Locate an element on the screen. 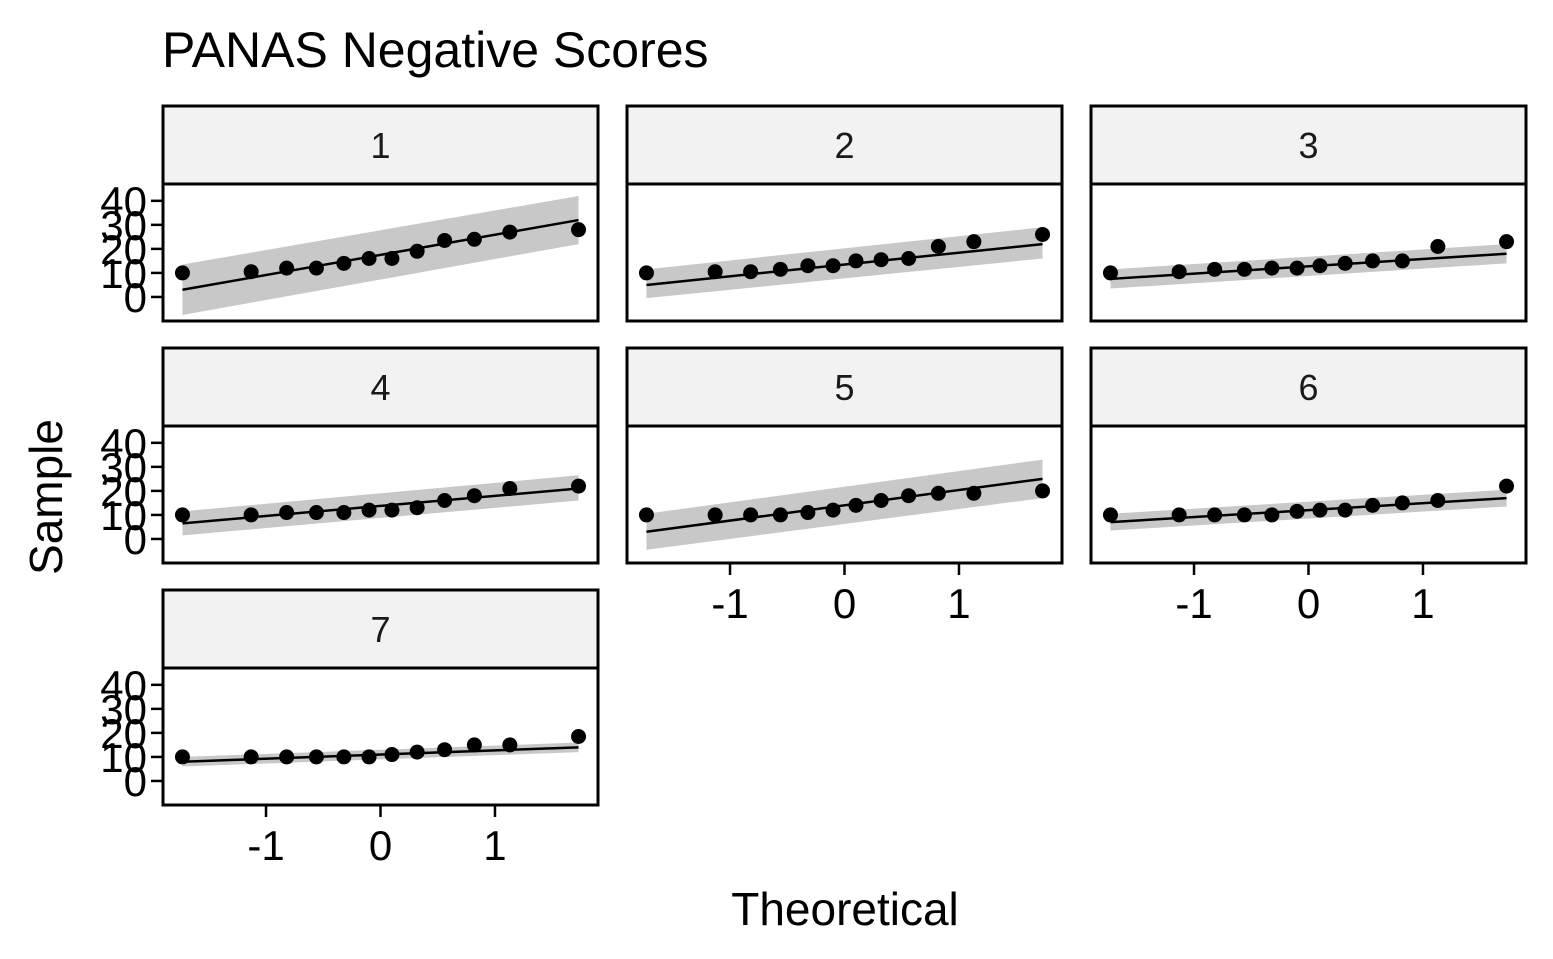 This screenshot has height=959, width=1553. x-axis-title: Theoretical is located at coordinates (845, 909).